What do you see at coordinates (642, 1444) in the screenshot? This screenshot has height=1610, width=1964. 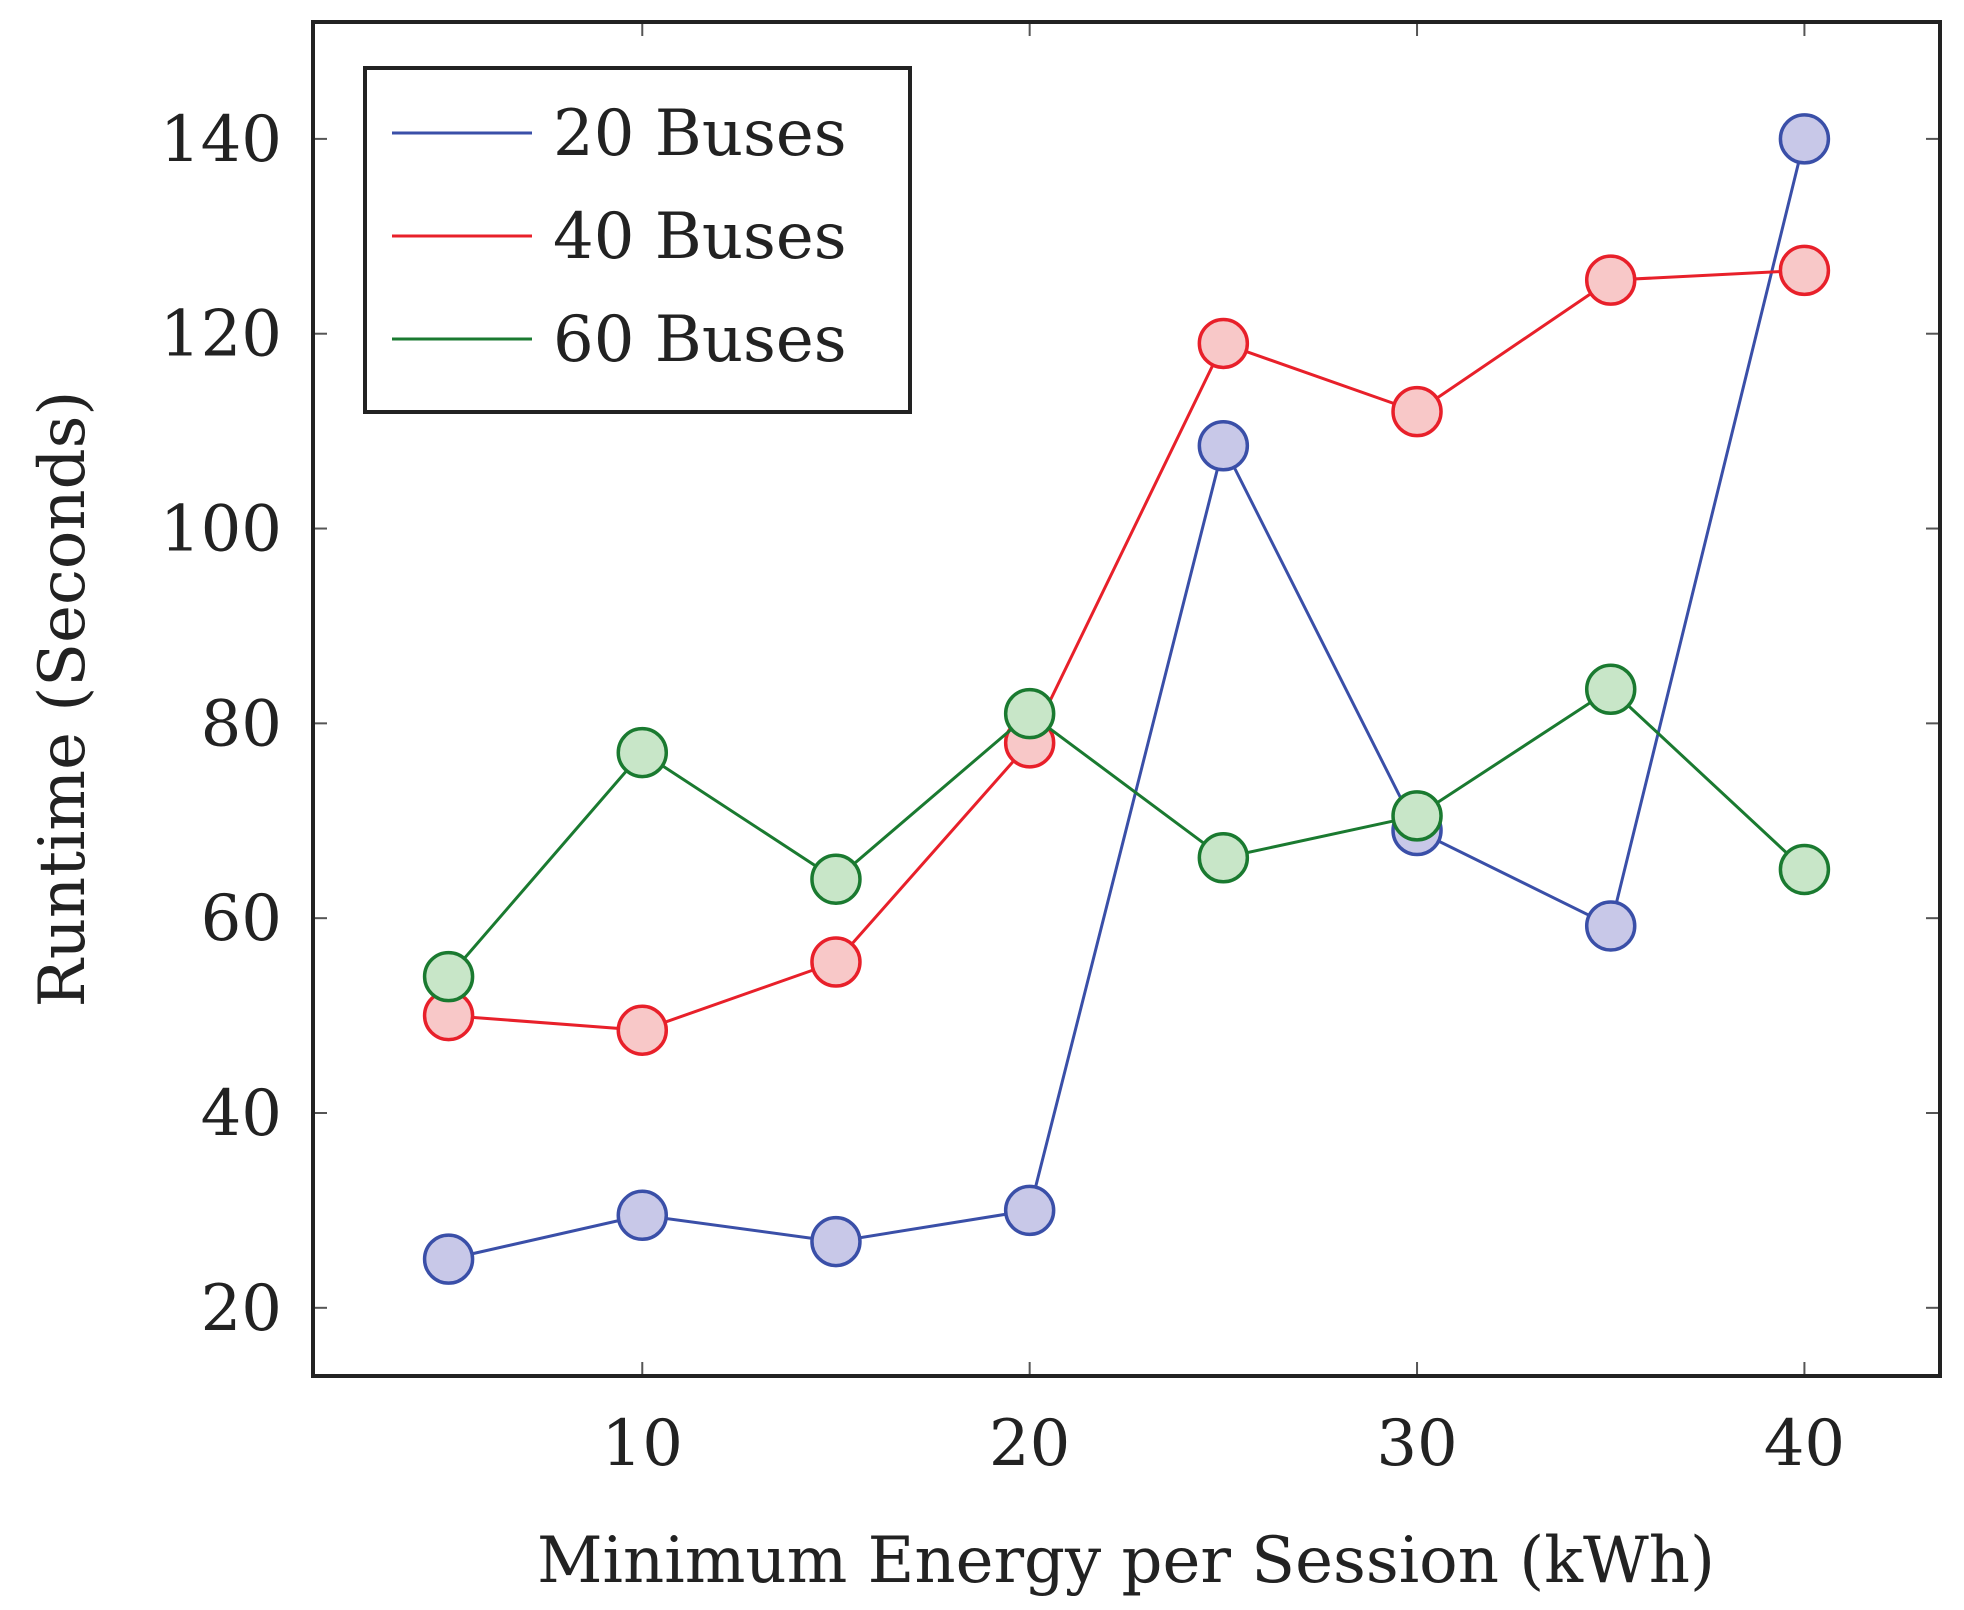 I see `x-tick-label: 10` at bounding box center [642, 1444].